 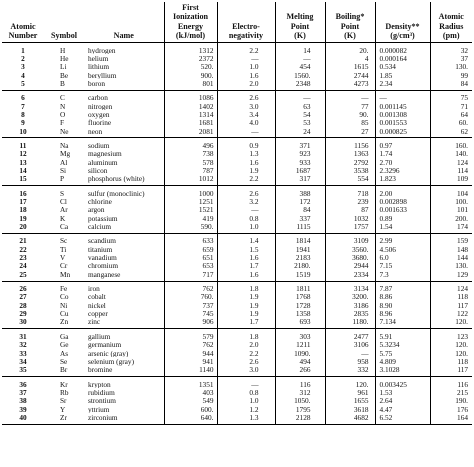 What do you see at coordinates (349, 409) in the screenshot?
I see `cell-boiling: 3618` at bounding box center [349, 409].